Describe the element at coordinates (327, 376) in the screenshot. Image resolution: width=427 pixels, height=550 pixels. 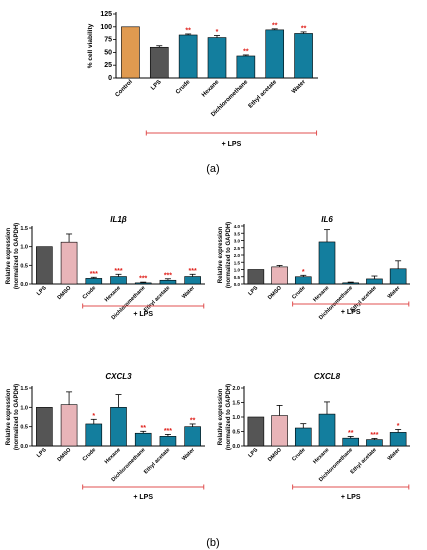
I see `chart-title: CXCL8` at that location.